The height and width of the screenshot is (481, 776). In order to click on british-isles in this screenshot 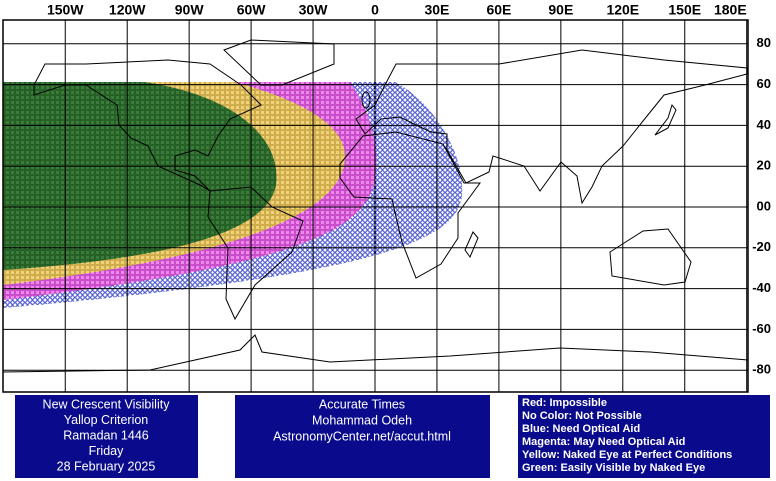, I will do `click(366, 100)`.